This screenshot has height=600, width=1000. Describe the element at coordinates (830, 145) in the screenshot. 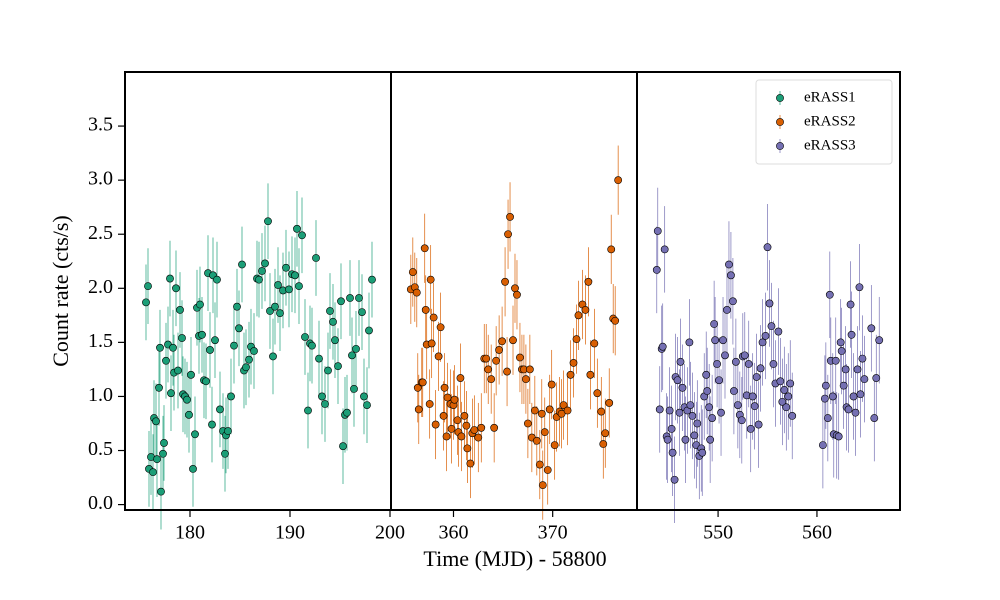

I see `legend-label: eRASS3` at that location.